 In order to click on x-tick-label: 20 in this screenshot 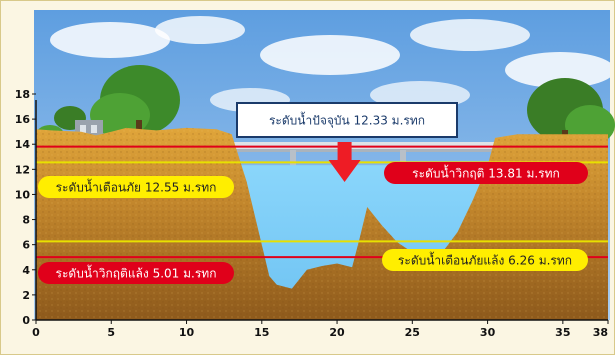, I will do `click(337, 332)`.